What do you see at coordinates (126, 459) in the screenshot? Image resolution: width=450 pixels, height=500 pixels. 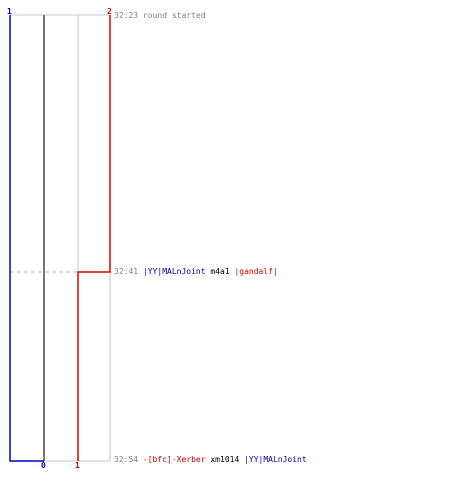 I see `event-time: 32:54` at bounding box center [126, 459].